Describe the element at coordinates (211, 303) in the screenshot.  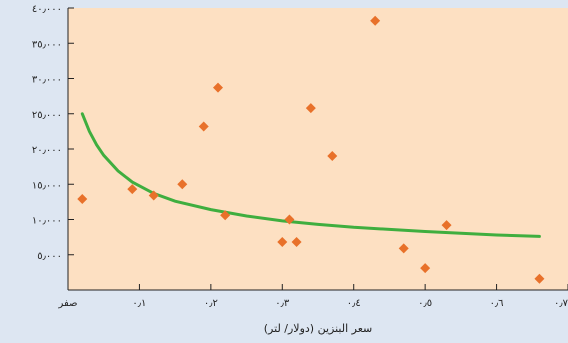
I see `x-tick-label: ٠٫٢` at that location.